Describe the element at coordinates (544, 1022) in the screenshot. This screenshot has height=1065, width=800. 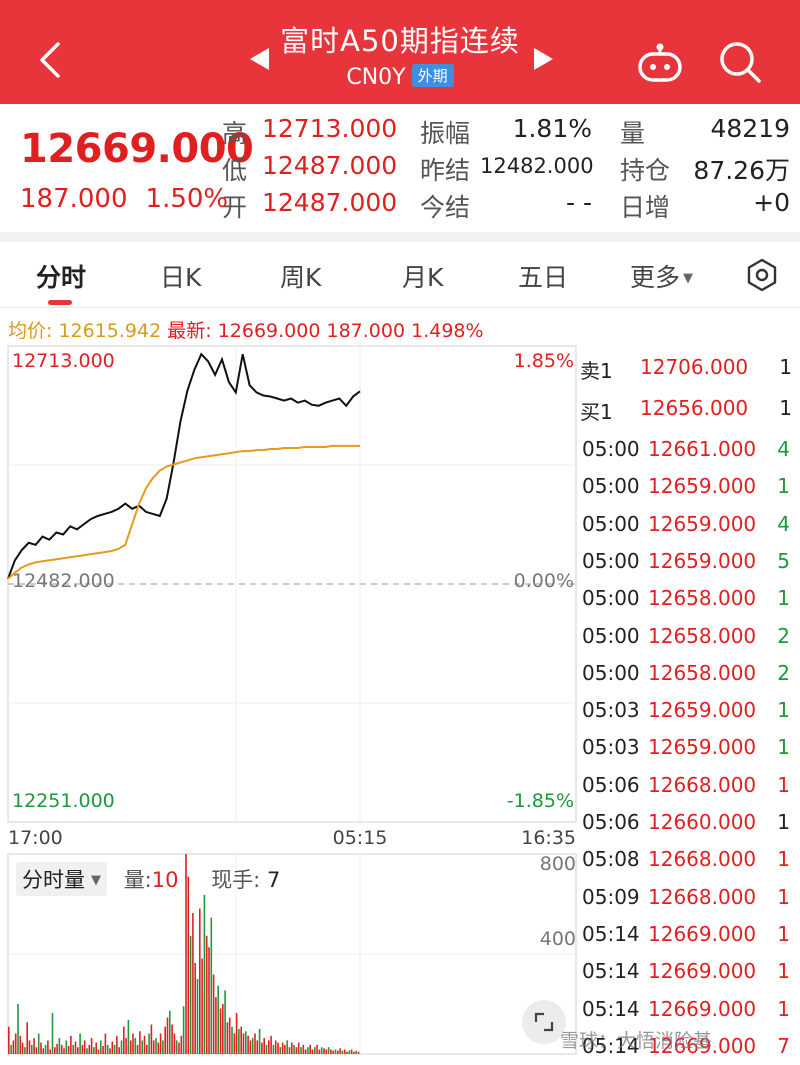
I see `expand-fullscreen-button` at that location.